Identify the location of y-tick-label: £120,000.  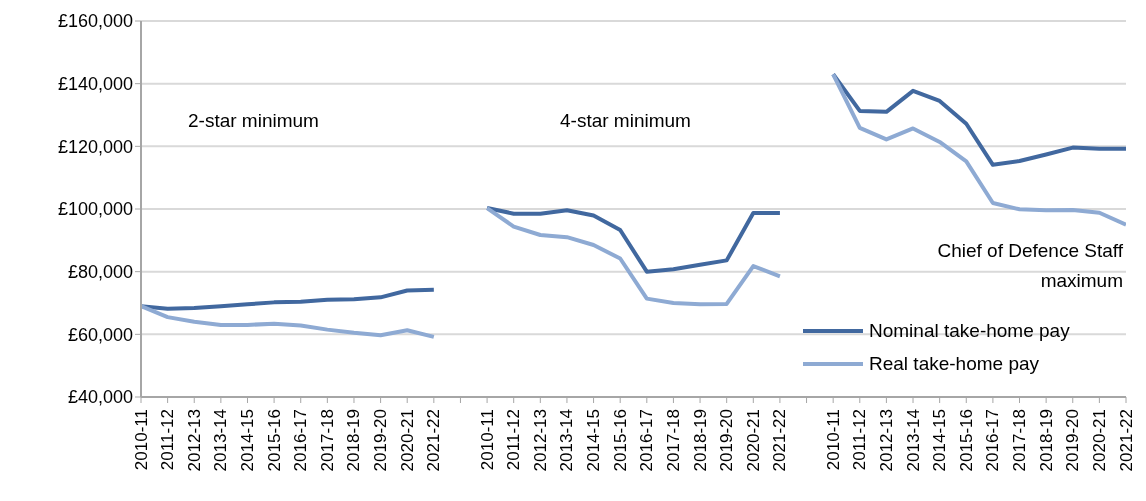
(95, 146).